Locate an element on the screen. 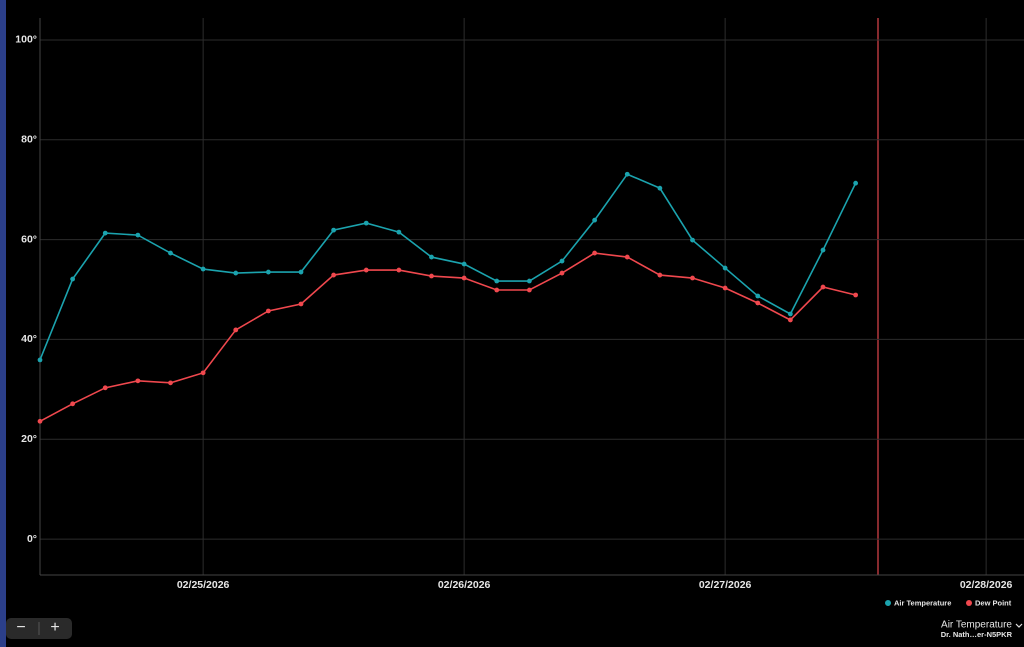 This screenshot has height=647, width=1024. side-strip is located at coordinates (3, 323).